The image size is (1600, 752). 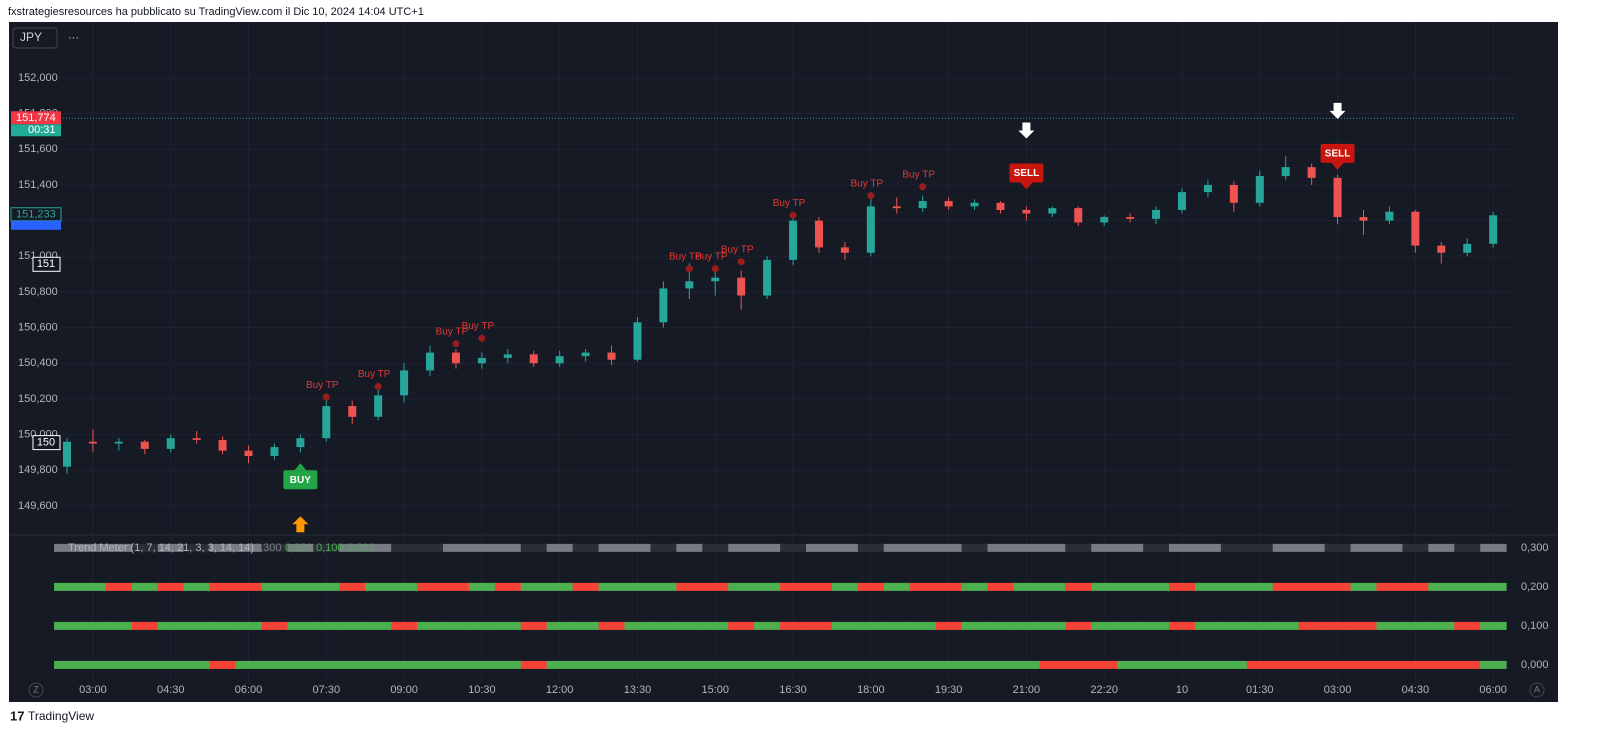 What do you see at coordinates (793, 690) in the screenshot?
I see `x-tick-label: 16:30` at bounding box center [793, 690].